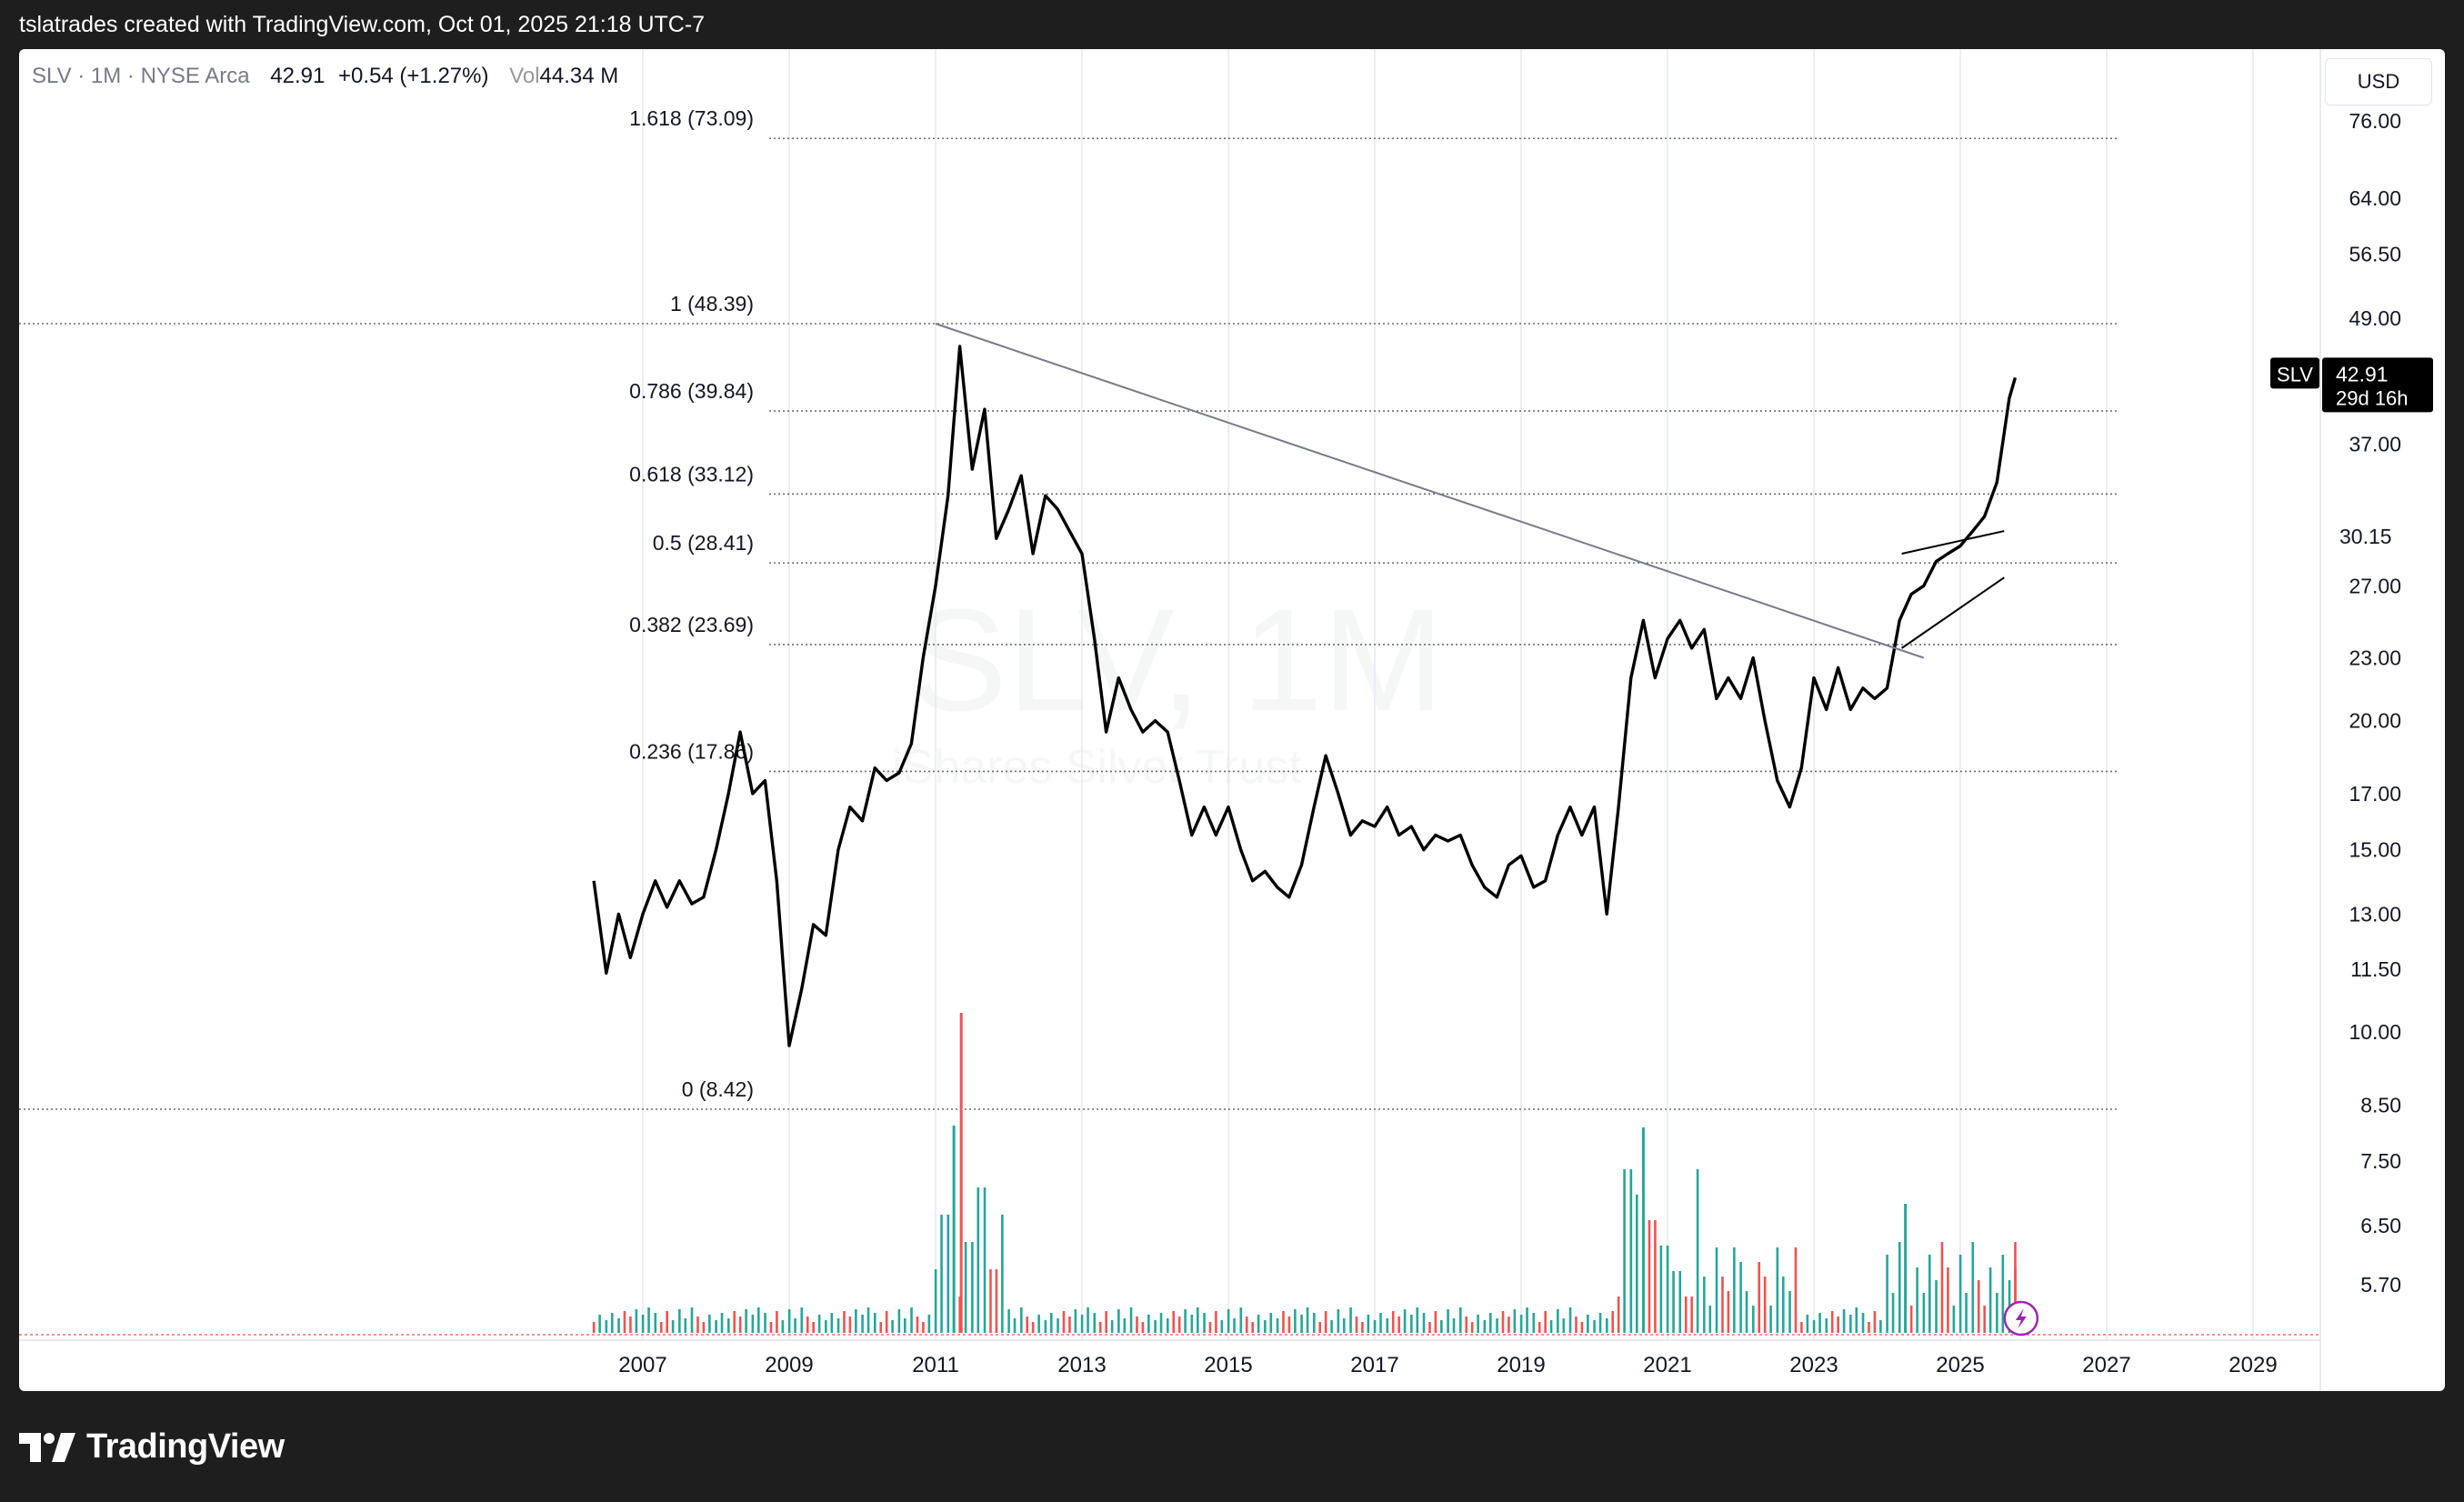 This screenshot has width=2464, height=1502. What do you see at coordinates (1960, 1365) in the screenshot?
I see `x-tick-label: 2025` at bounding box center [1960, 1365].